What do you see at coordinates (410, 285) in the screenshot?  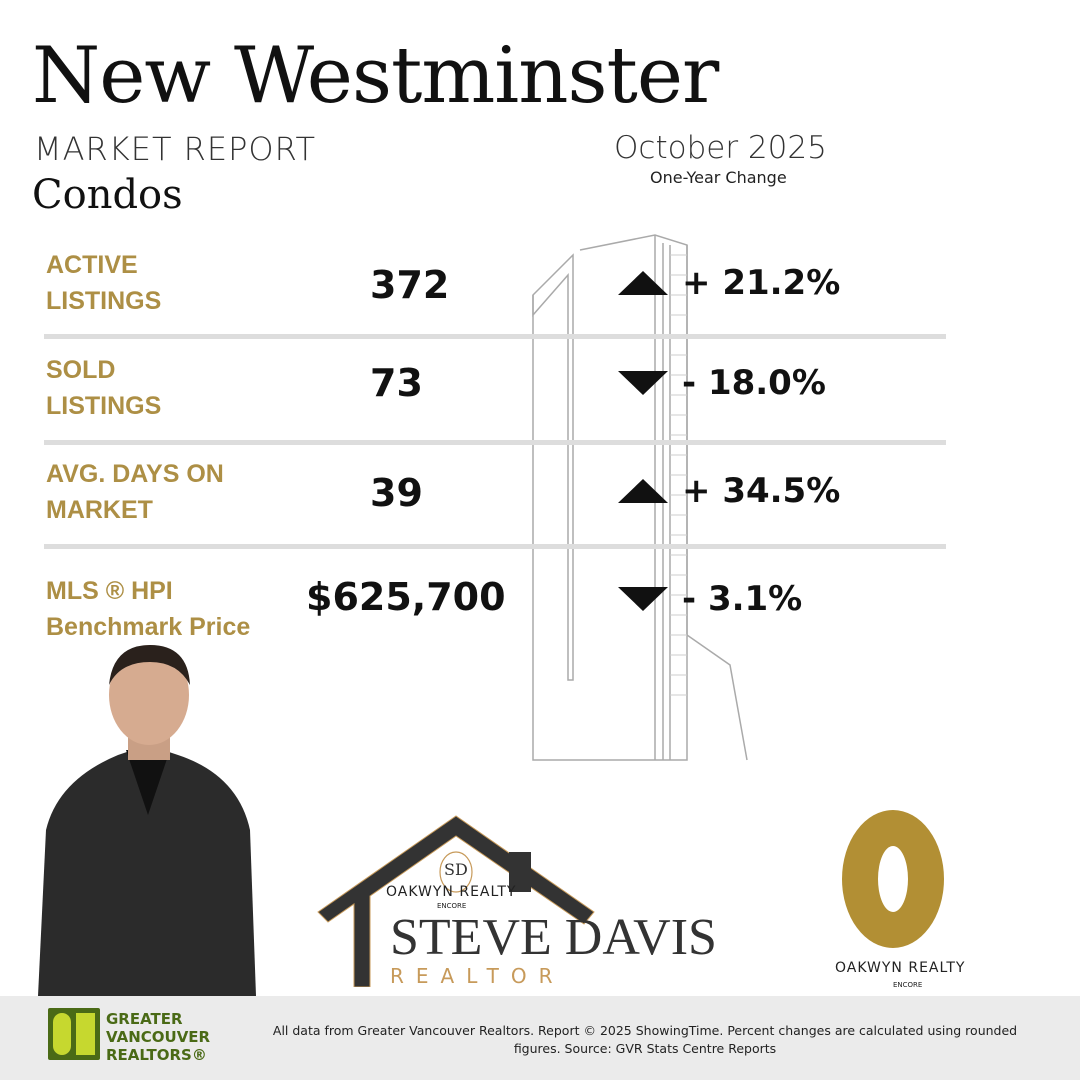 I see `stat-value-active-listings: 372` at bounding box center [410, 285].